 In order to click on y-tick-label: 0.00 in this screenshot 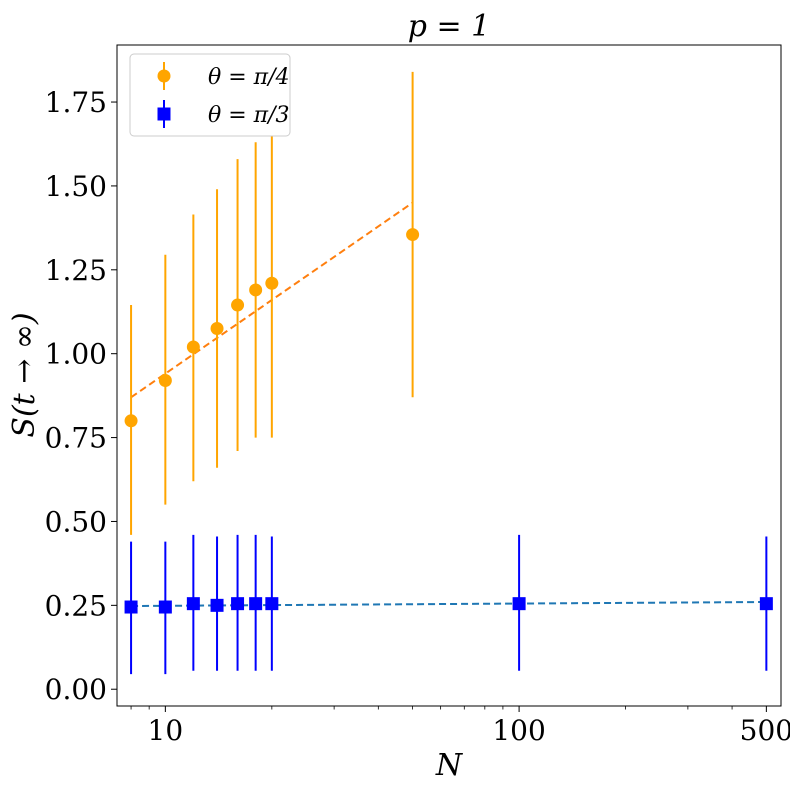, I will do `click(76, 689)`.